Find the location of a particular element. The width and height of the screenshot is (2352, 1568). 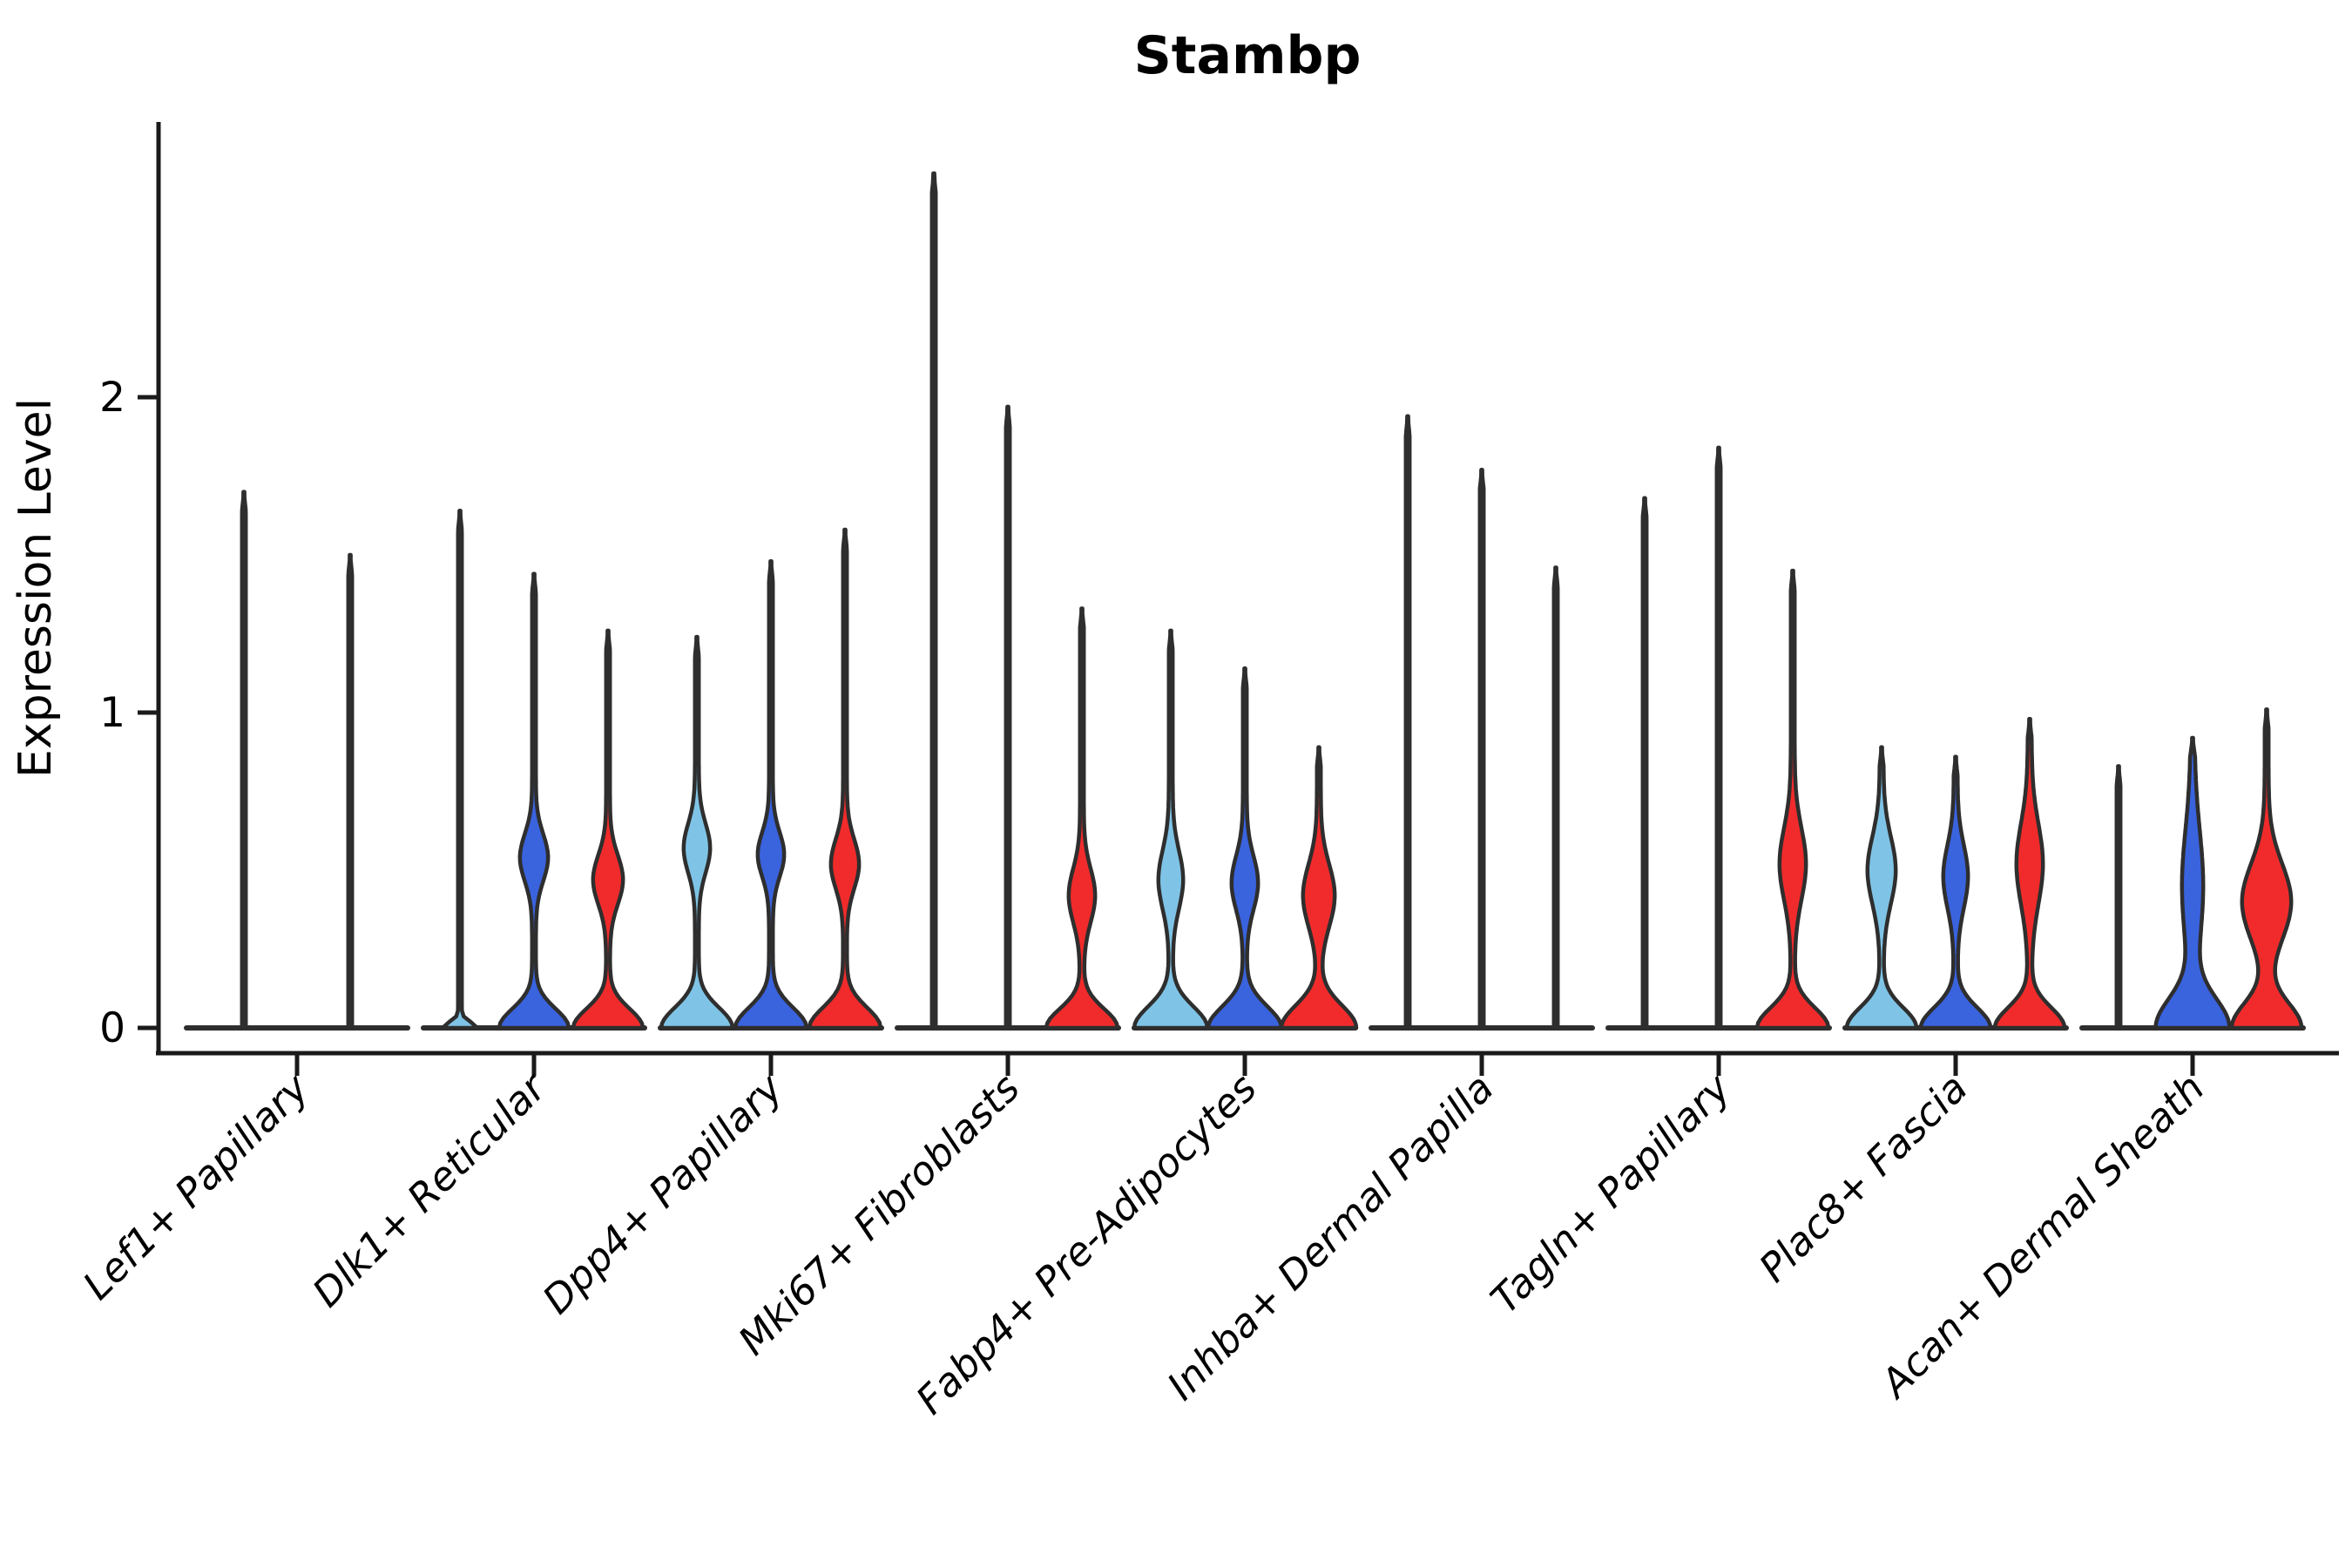

violin-group-acan-dermal-sheath is located at coordinates (2192, 869).